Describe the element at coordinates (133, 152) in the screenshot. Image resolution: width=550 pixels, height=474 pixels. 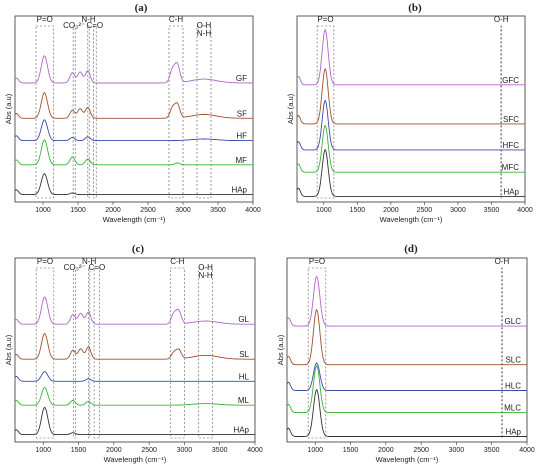
I see `series-line-mf` at that location.